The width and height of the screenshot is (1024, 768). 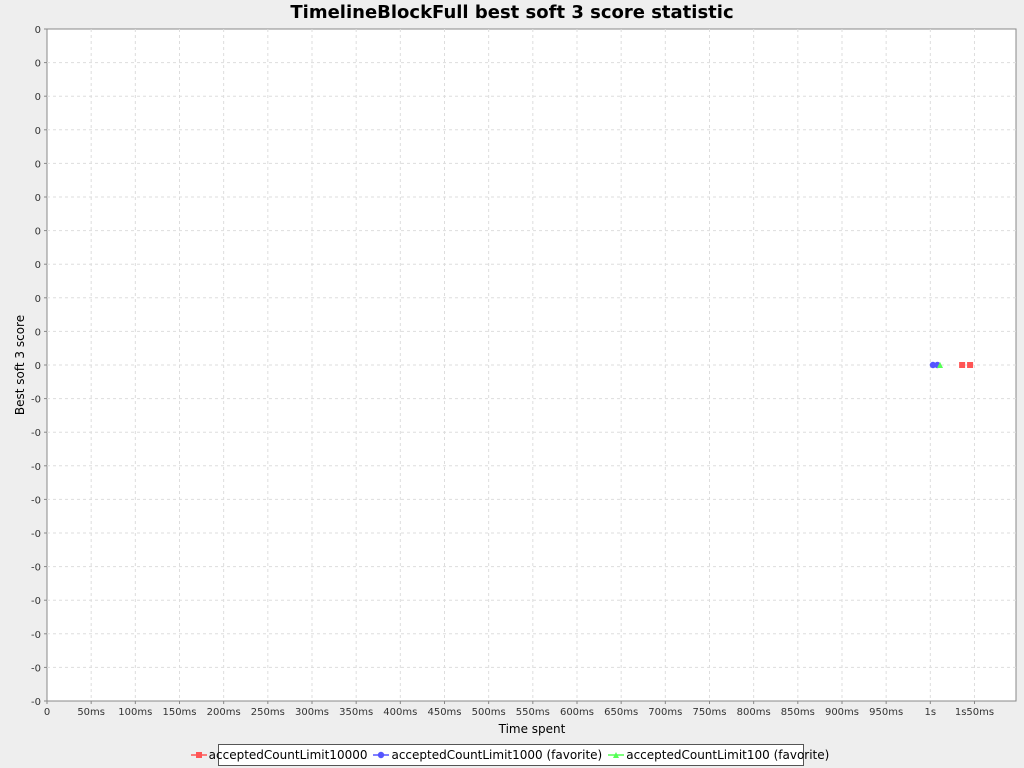 I want to click on x-tick-label: 1s, so click(x=931, y=712).